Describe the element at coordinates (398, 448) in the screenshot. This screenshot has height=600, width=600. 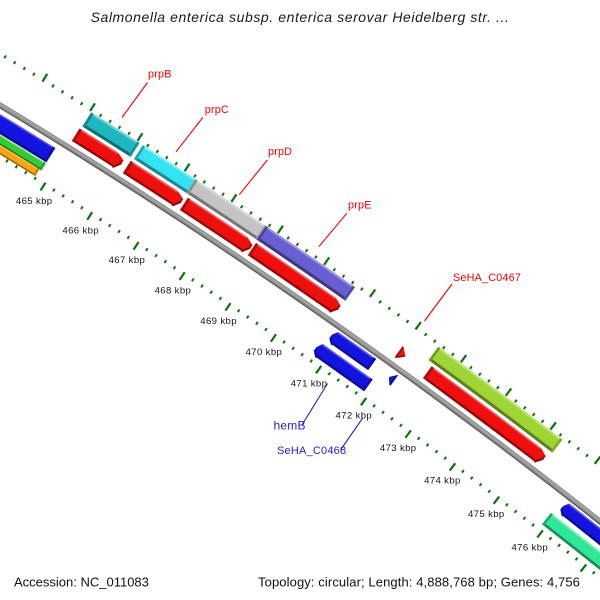
I see `svg-text: 473 kbp` at that location.